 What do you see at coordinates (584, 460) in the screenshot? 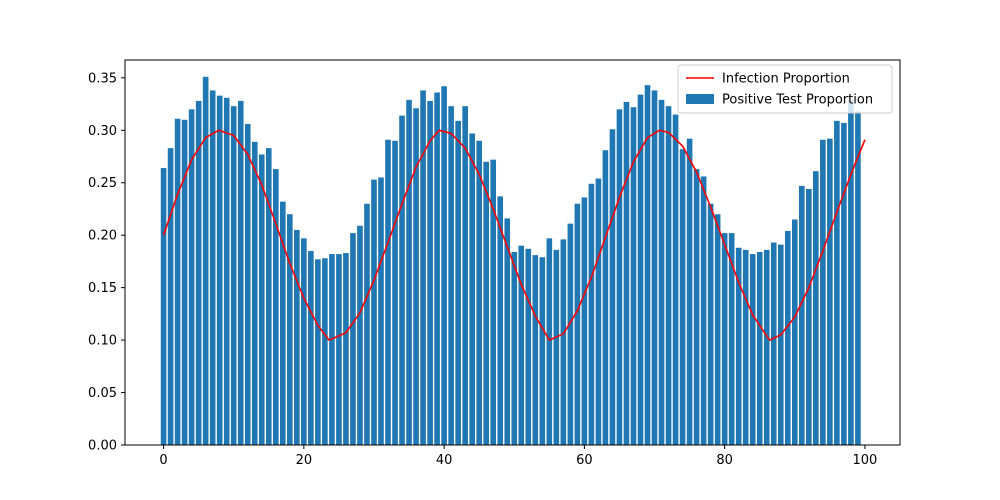
I see `x-tick-label: 60` at bounding box center [584, 460].